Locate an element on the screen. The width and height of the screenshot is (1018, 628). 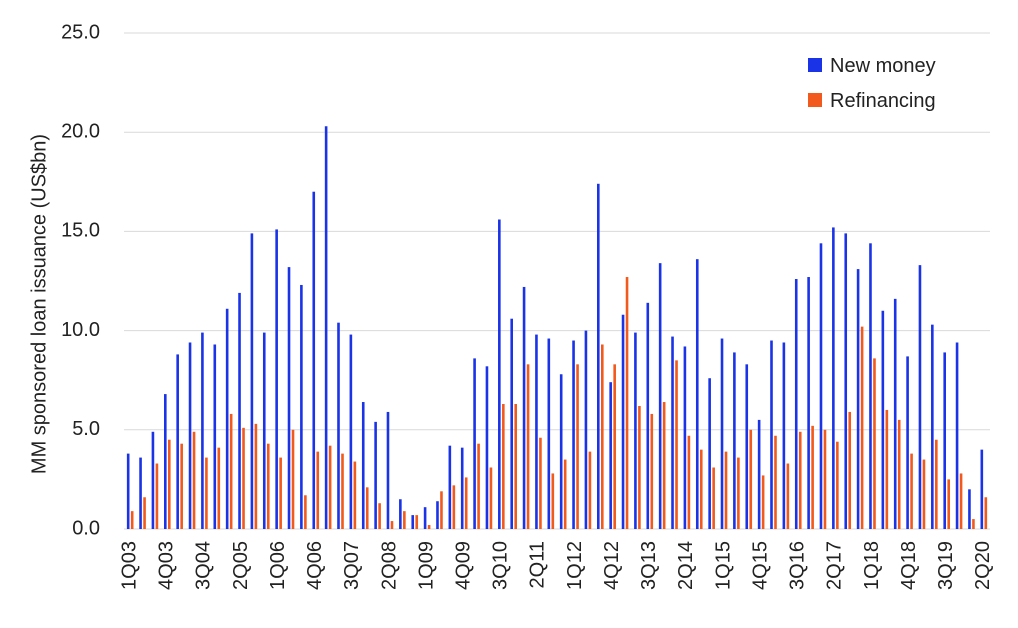
bar-refinancing-3Q16 is located at coordinates (800, 480).